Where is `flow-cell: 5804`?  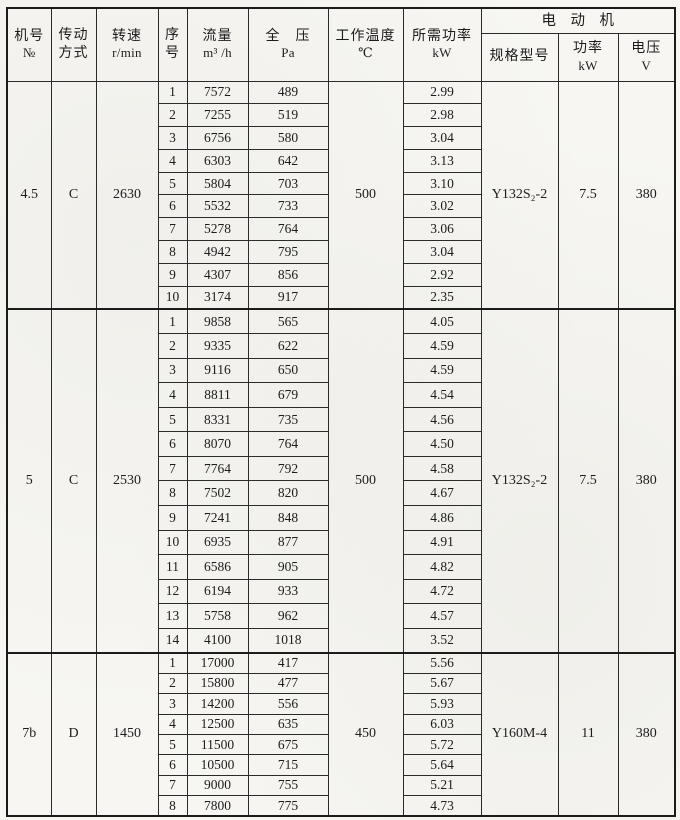
flow-cell: 5804 is located at coordinates (217, 183).